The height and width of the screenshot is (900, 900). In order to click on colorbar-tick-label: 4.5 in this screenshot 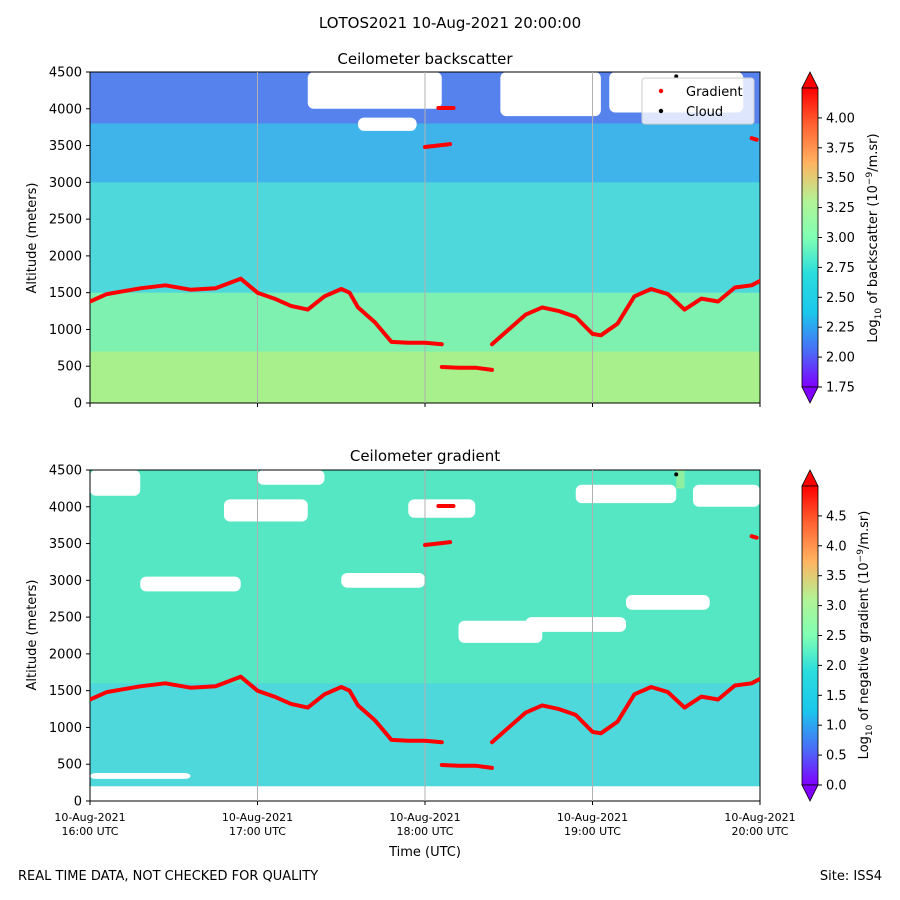, I will do `click(836, 516)`.